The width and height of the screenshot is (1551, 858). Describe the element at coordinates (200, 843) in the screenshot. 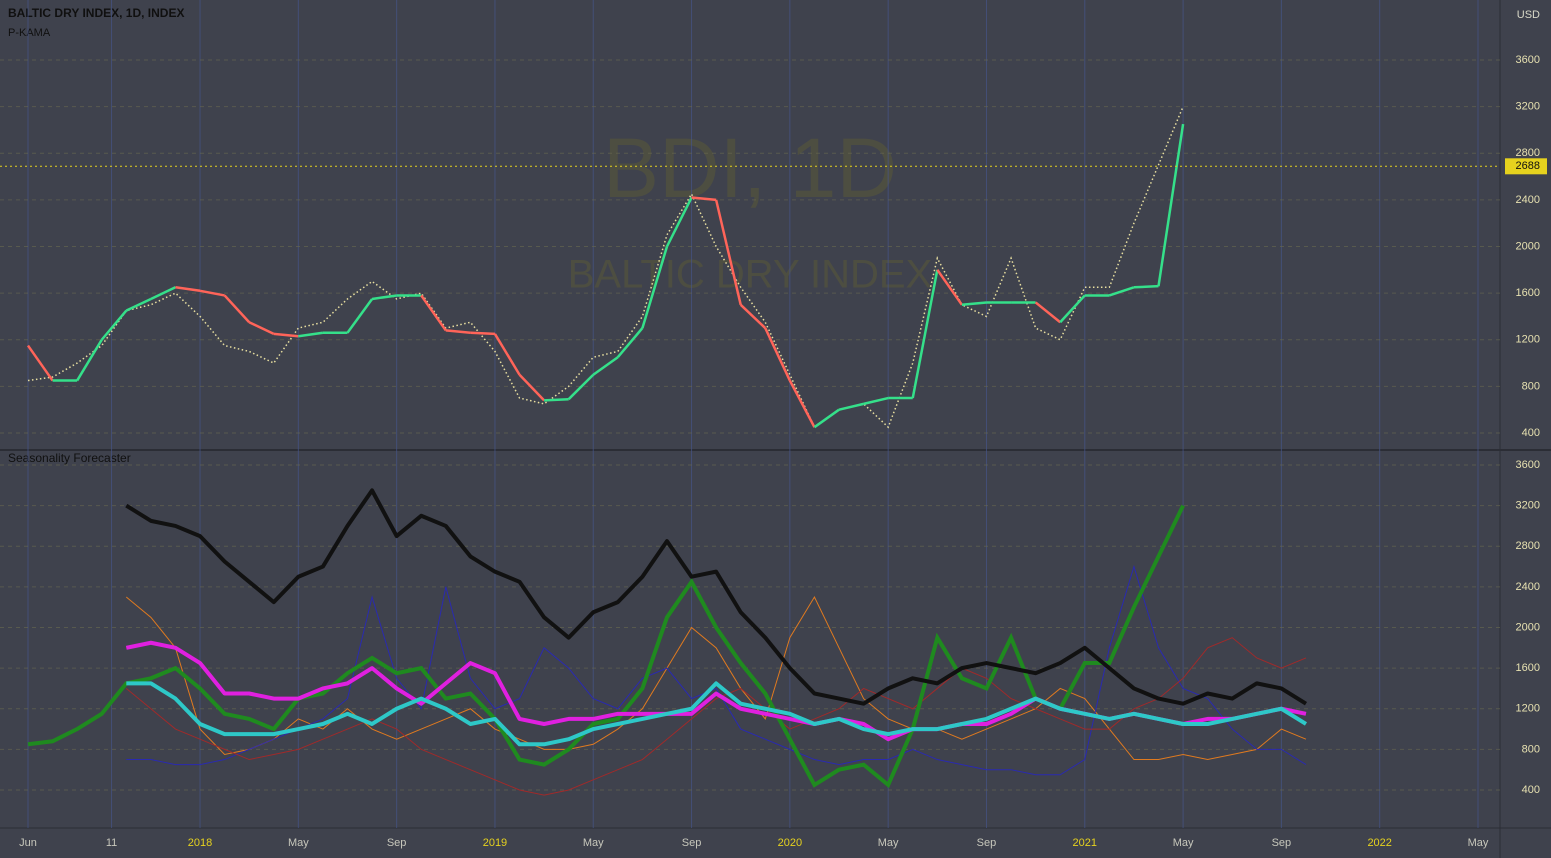

I see `x-tick-label: 2018` at that location.